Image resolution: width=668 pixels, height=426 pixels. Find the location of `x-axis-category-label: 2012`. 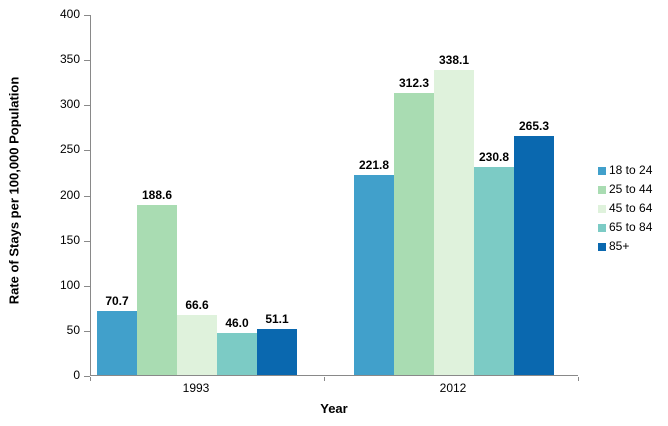

x-axis-category-label: 2012 is located at coordinates (453, 388).